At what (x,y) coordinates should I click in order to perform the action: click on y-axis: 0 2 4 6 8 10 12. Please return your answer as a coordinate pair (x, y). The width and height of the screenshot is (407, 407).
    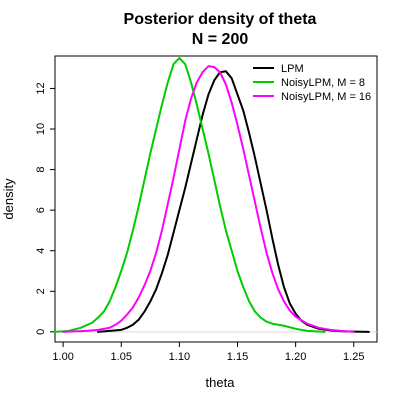
    Looking at the image, I should click on (45, 208).